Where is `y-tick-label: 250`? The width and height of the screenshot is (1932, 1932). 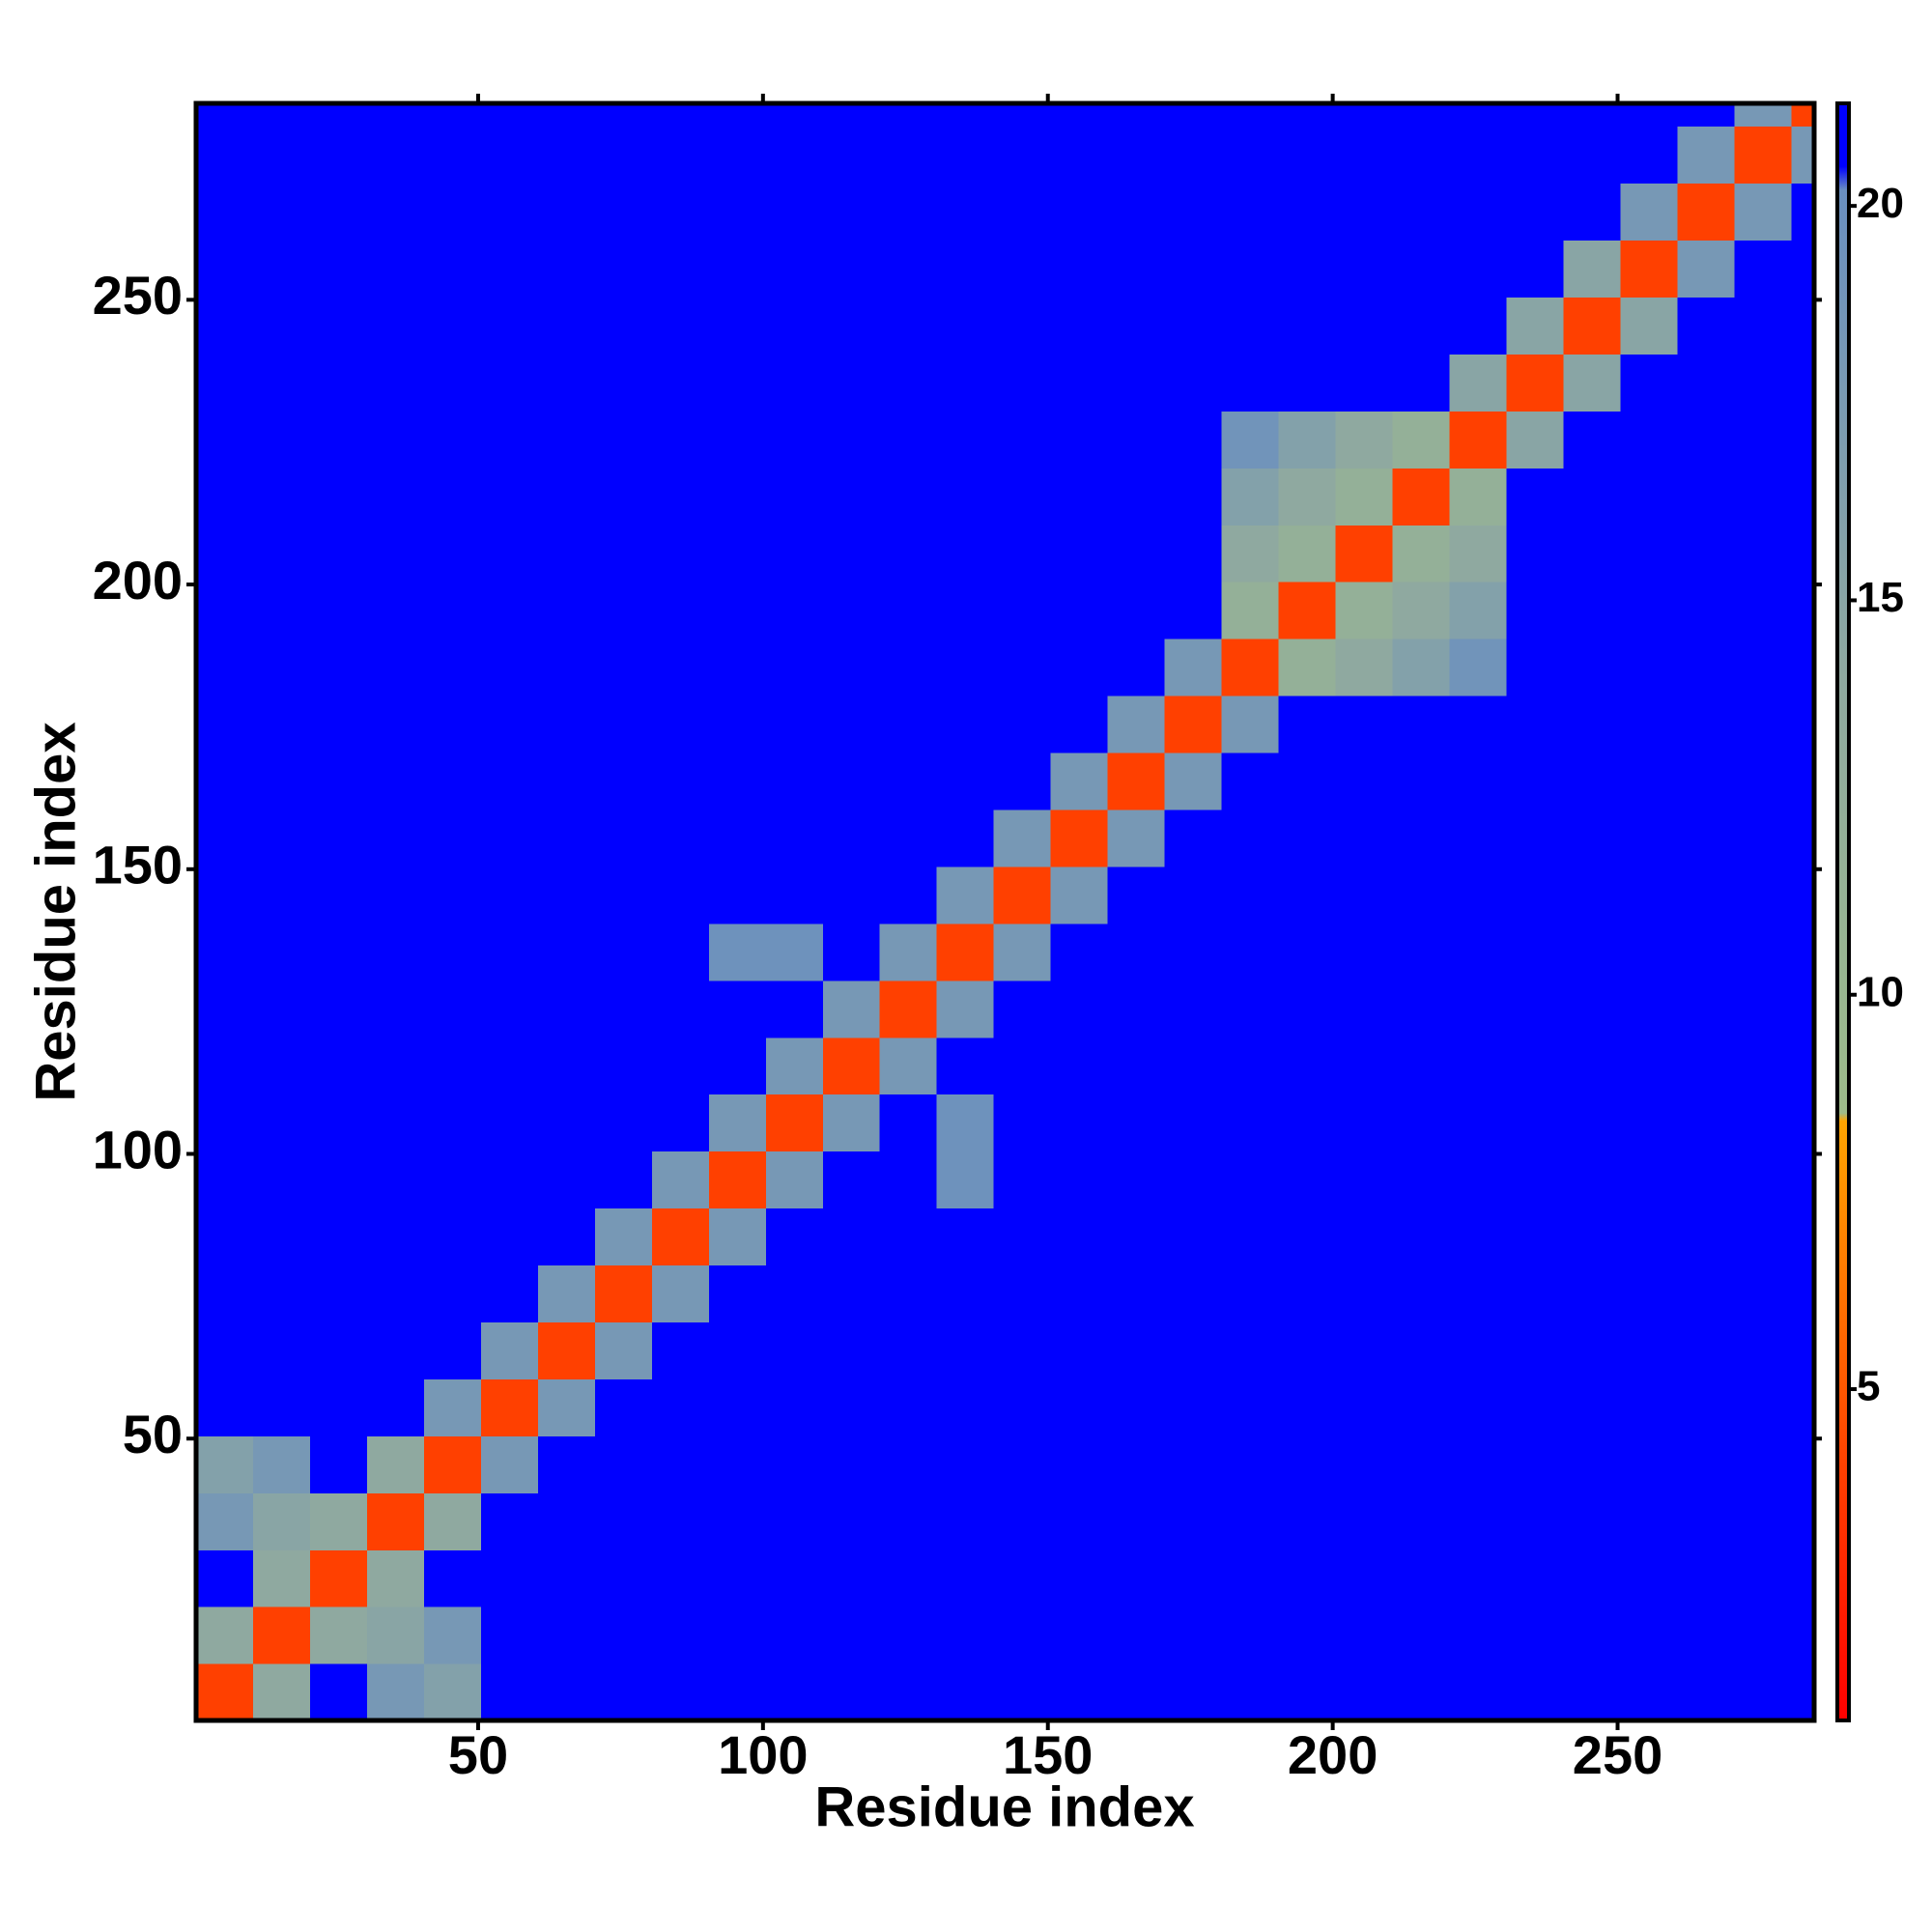 y-tick-label: 250 is located at coordinates (138, 295).